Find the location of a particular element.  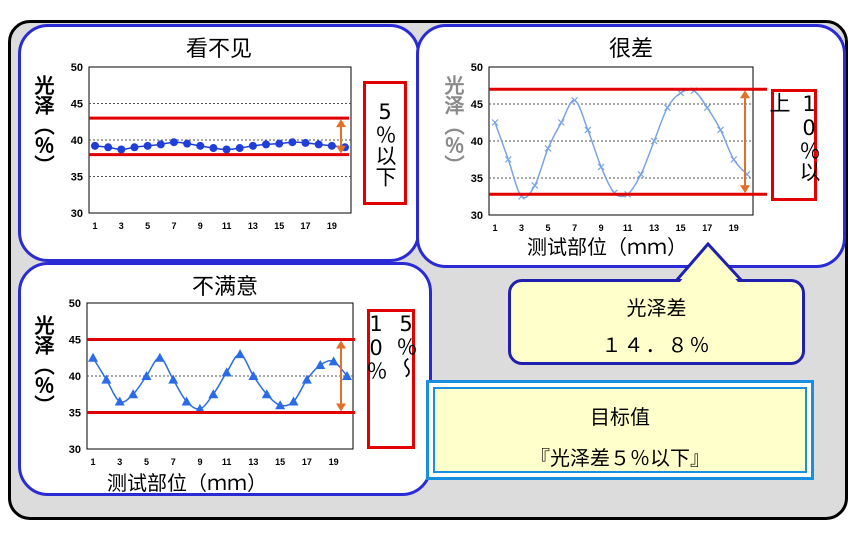

range-label-box: 10％以上 is located at coordinates (794, 145).